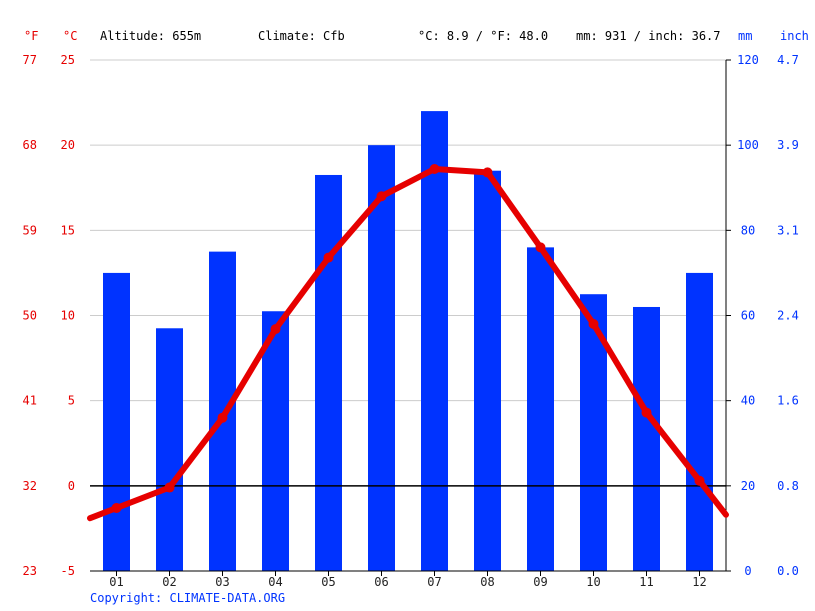  What do you see at coordinates (788, 571) in the screenshot?
I see `y-tick-label-inch: 0.0` at bounding box center [788, 571].